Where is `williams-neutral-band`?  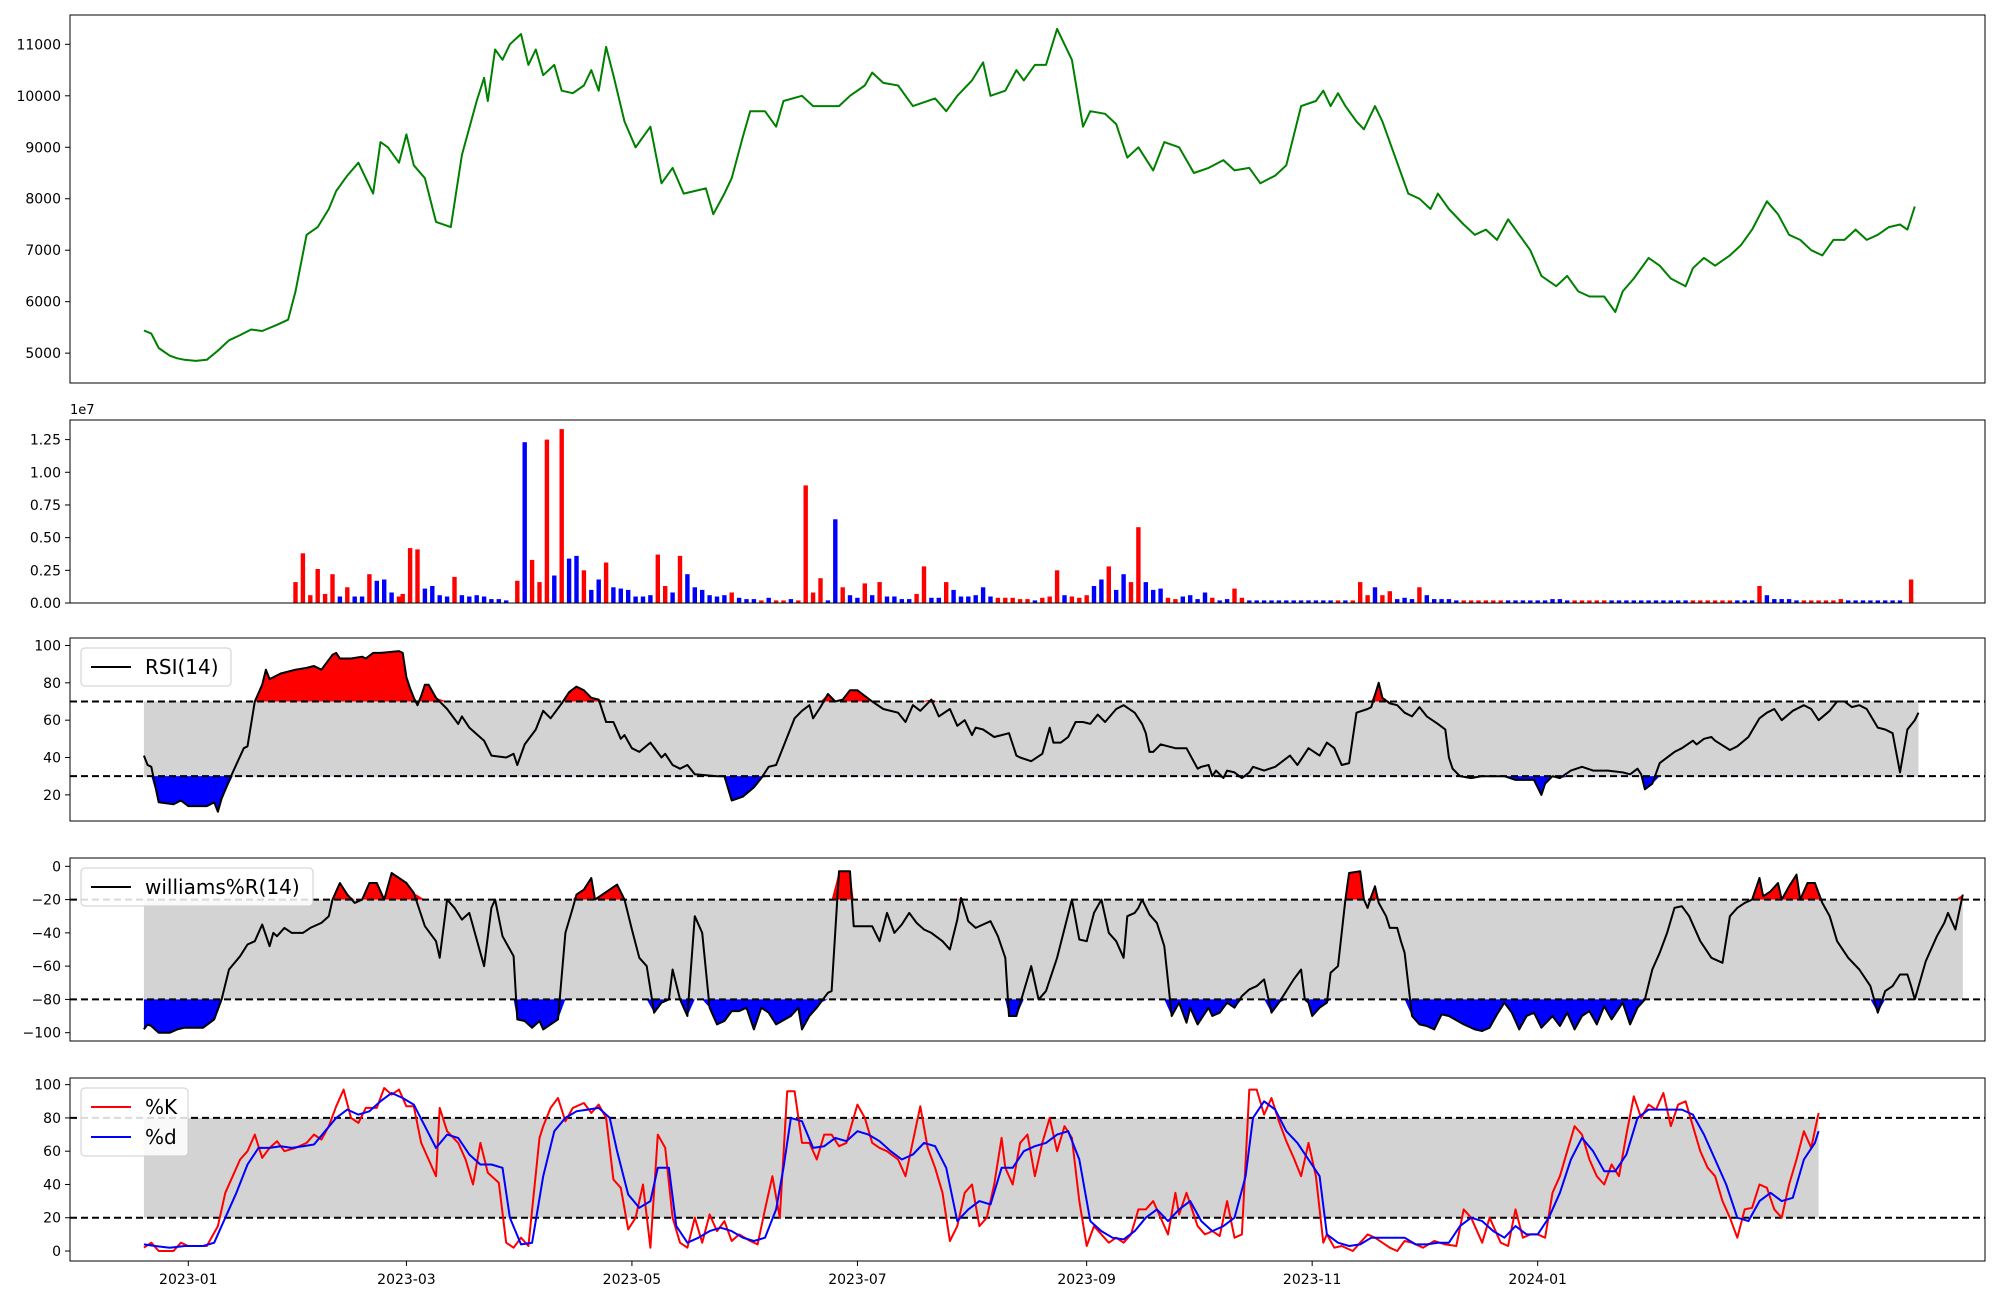 williams-neutral-band is located at coordinates (1053, 949).